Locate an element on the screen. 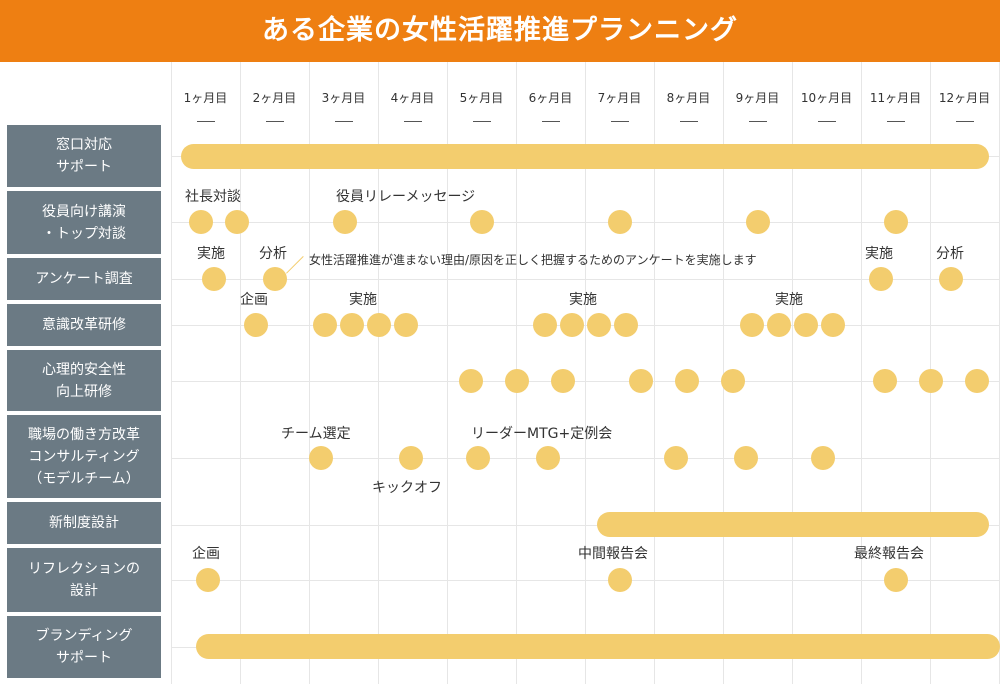 The image size is (1000, 684). label-saishu: 最終報告会 is located at coordinates (889, 554).